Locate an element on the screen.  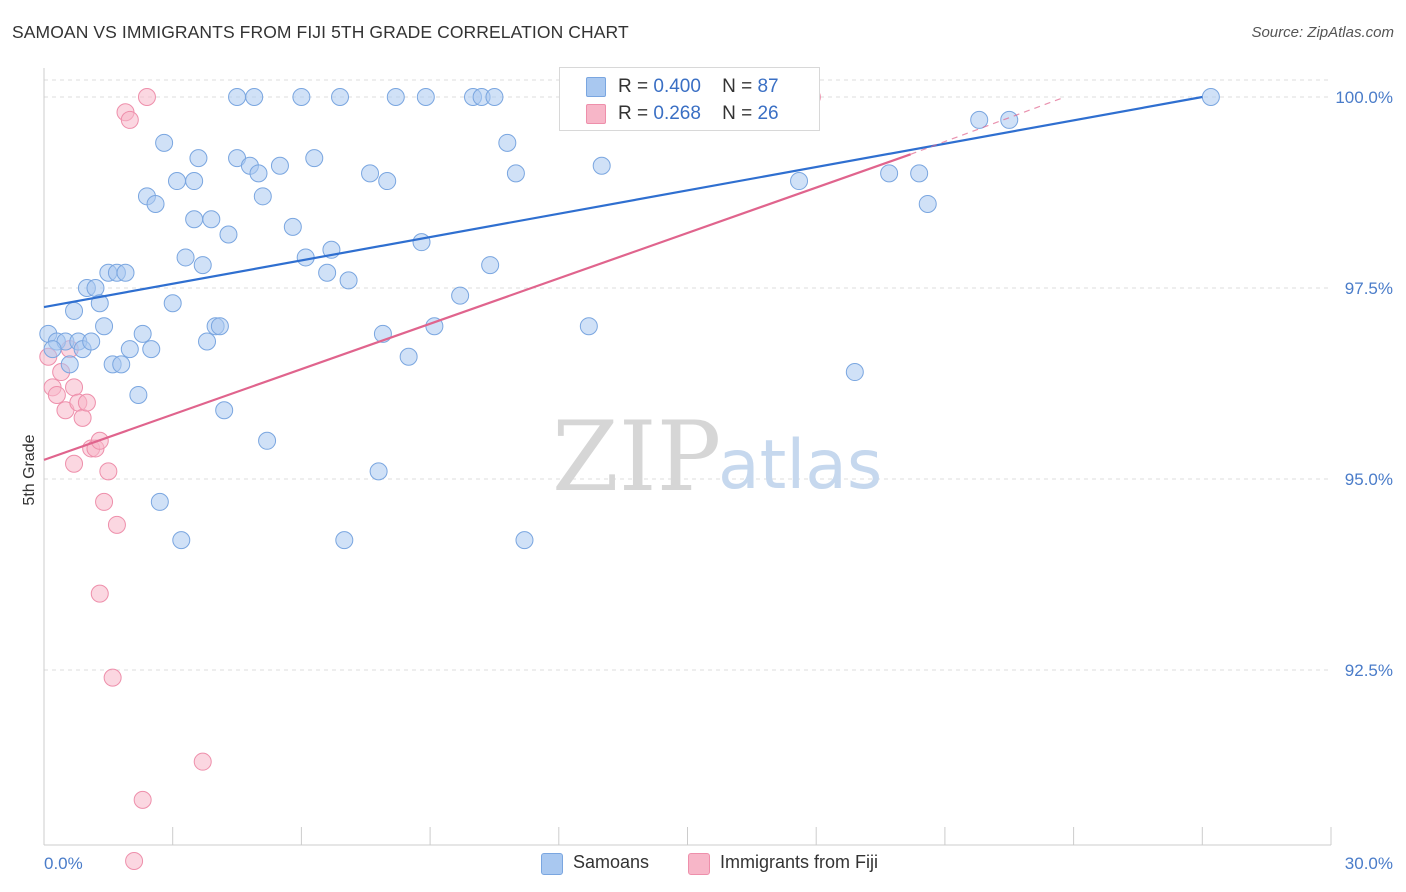
y-axis-label: 5th Grade is located at coordinates (29, 469).